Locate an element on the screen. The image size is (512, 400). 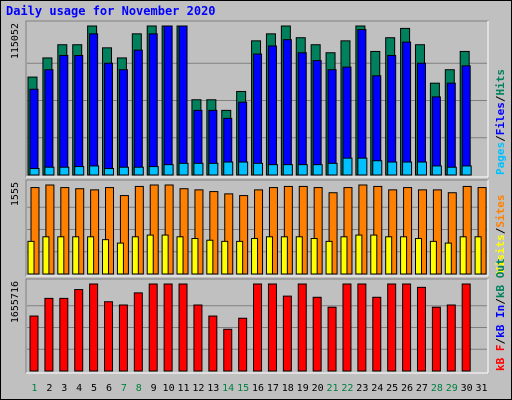
legend-kb-out: kB Out is located at coordinates (500, 278).